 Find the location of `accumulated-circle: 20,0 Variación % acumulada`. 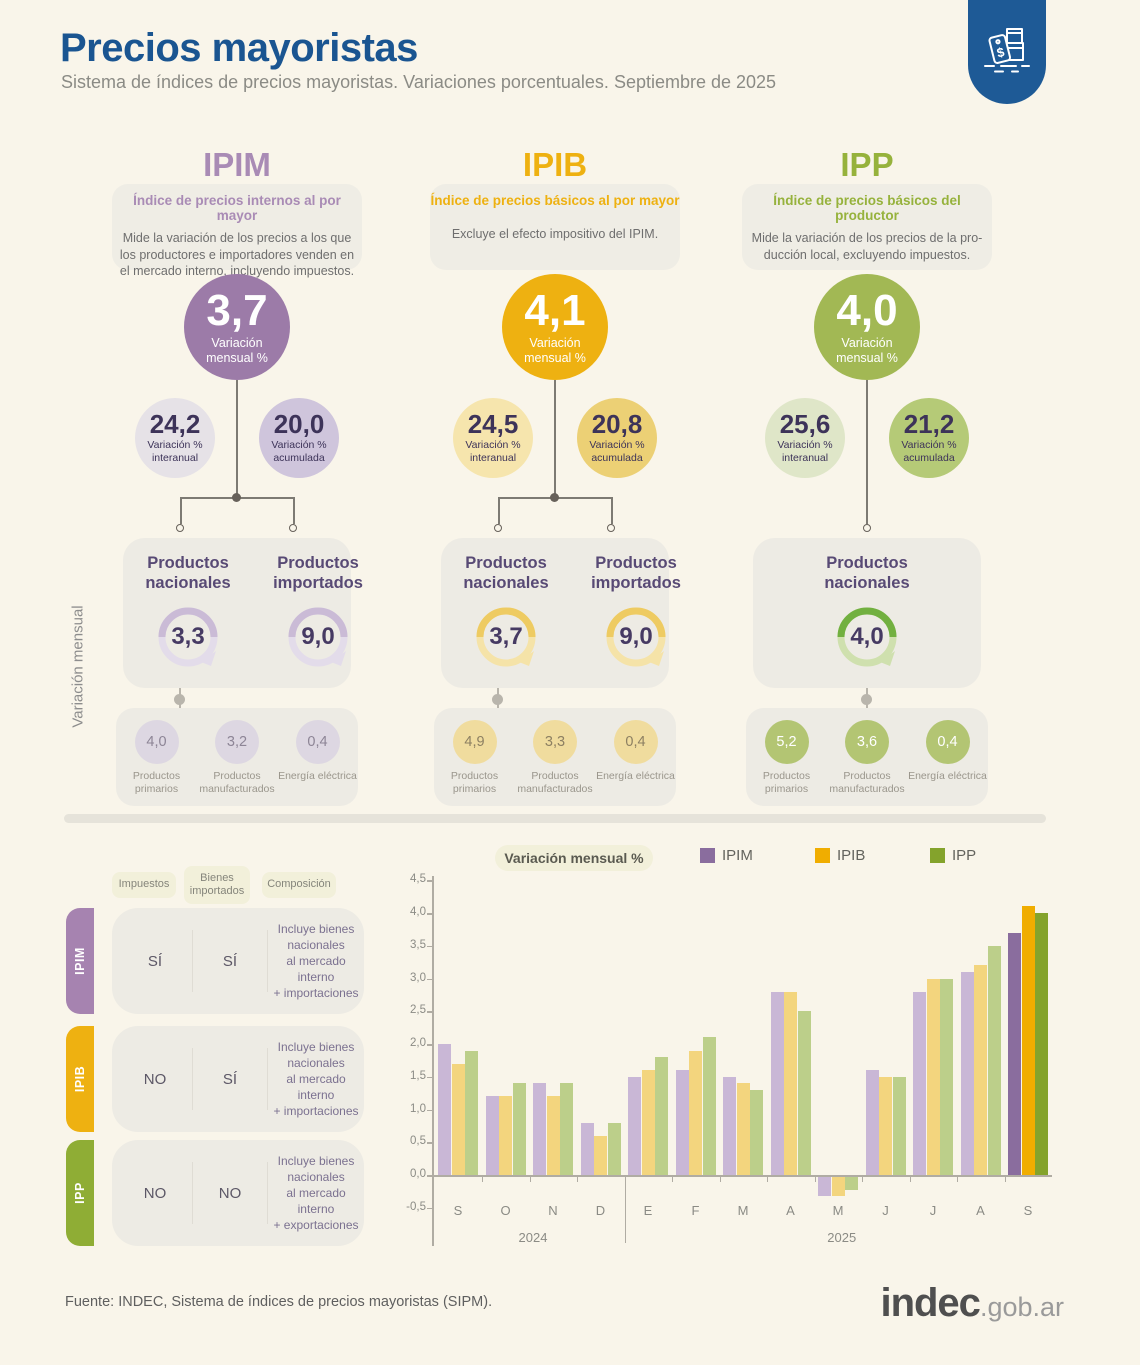

accumulated-circle: 20,0 Variación % acumulada is located at coordinates (299, 438).